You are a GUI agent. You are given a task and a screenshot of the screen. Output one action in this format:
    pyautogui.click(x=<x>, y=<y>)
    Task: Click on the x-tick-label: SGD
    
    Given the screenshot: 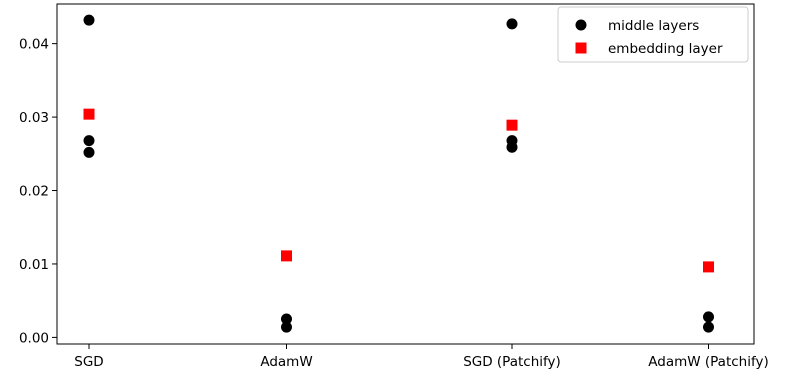 What is the action you would take?
    pyautogui.click(x=88, y=362)
    